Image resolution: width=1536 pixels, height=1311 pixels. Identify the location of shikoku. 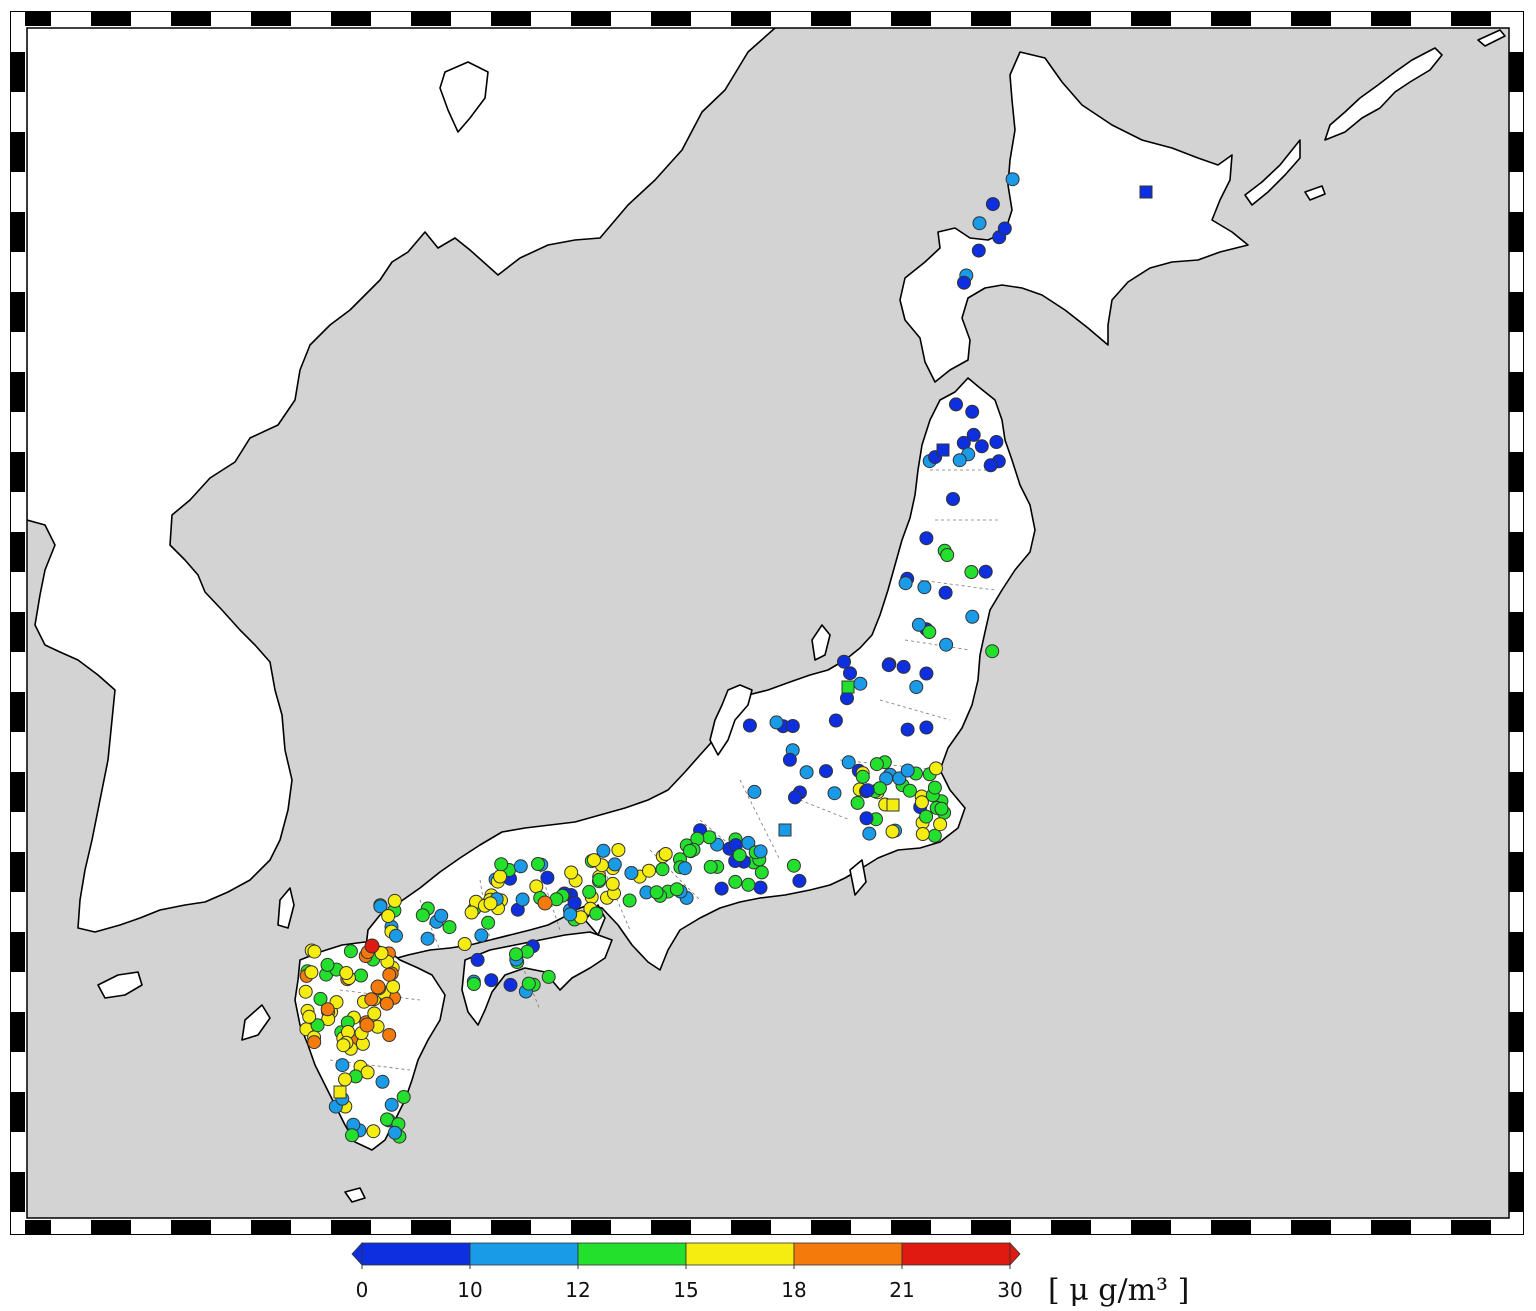
(537, 978).